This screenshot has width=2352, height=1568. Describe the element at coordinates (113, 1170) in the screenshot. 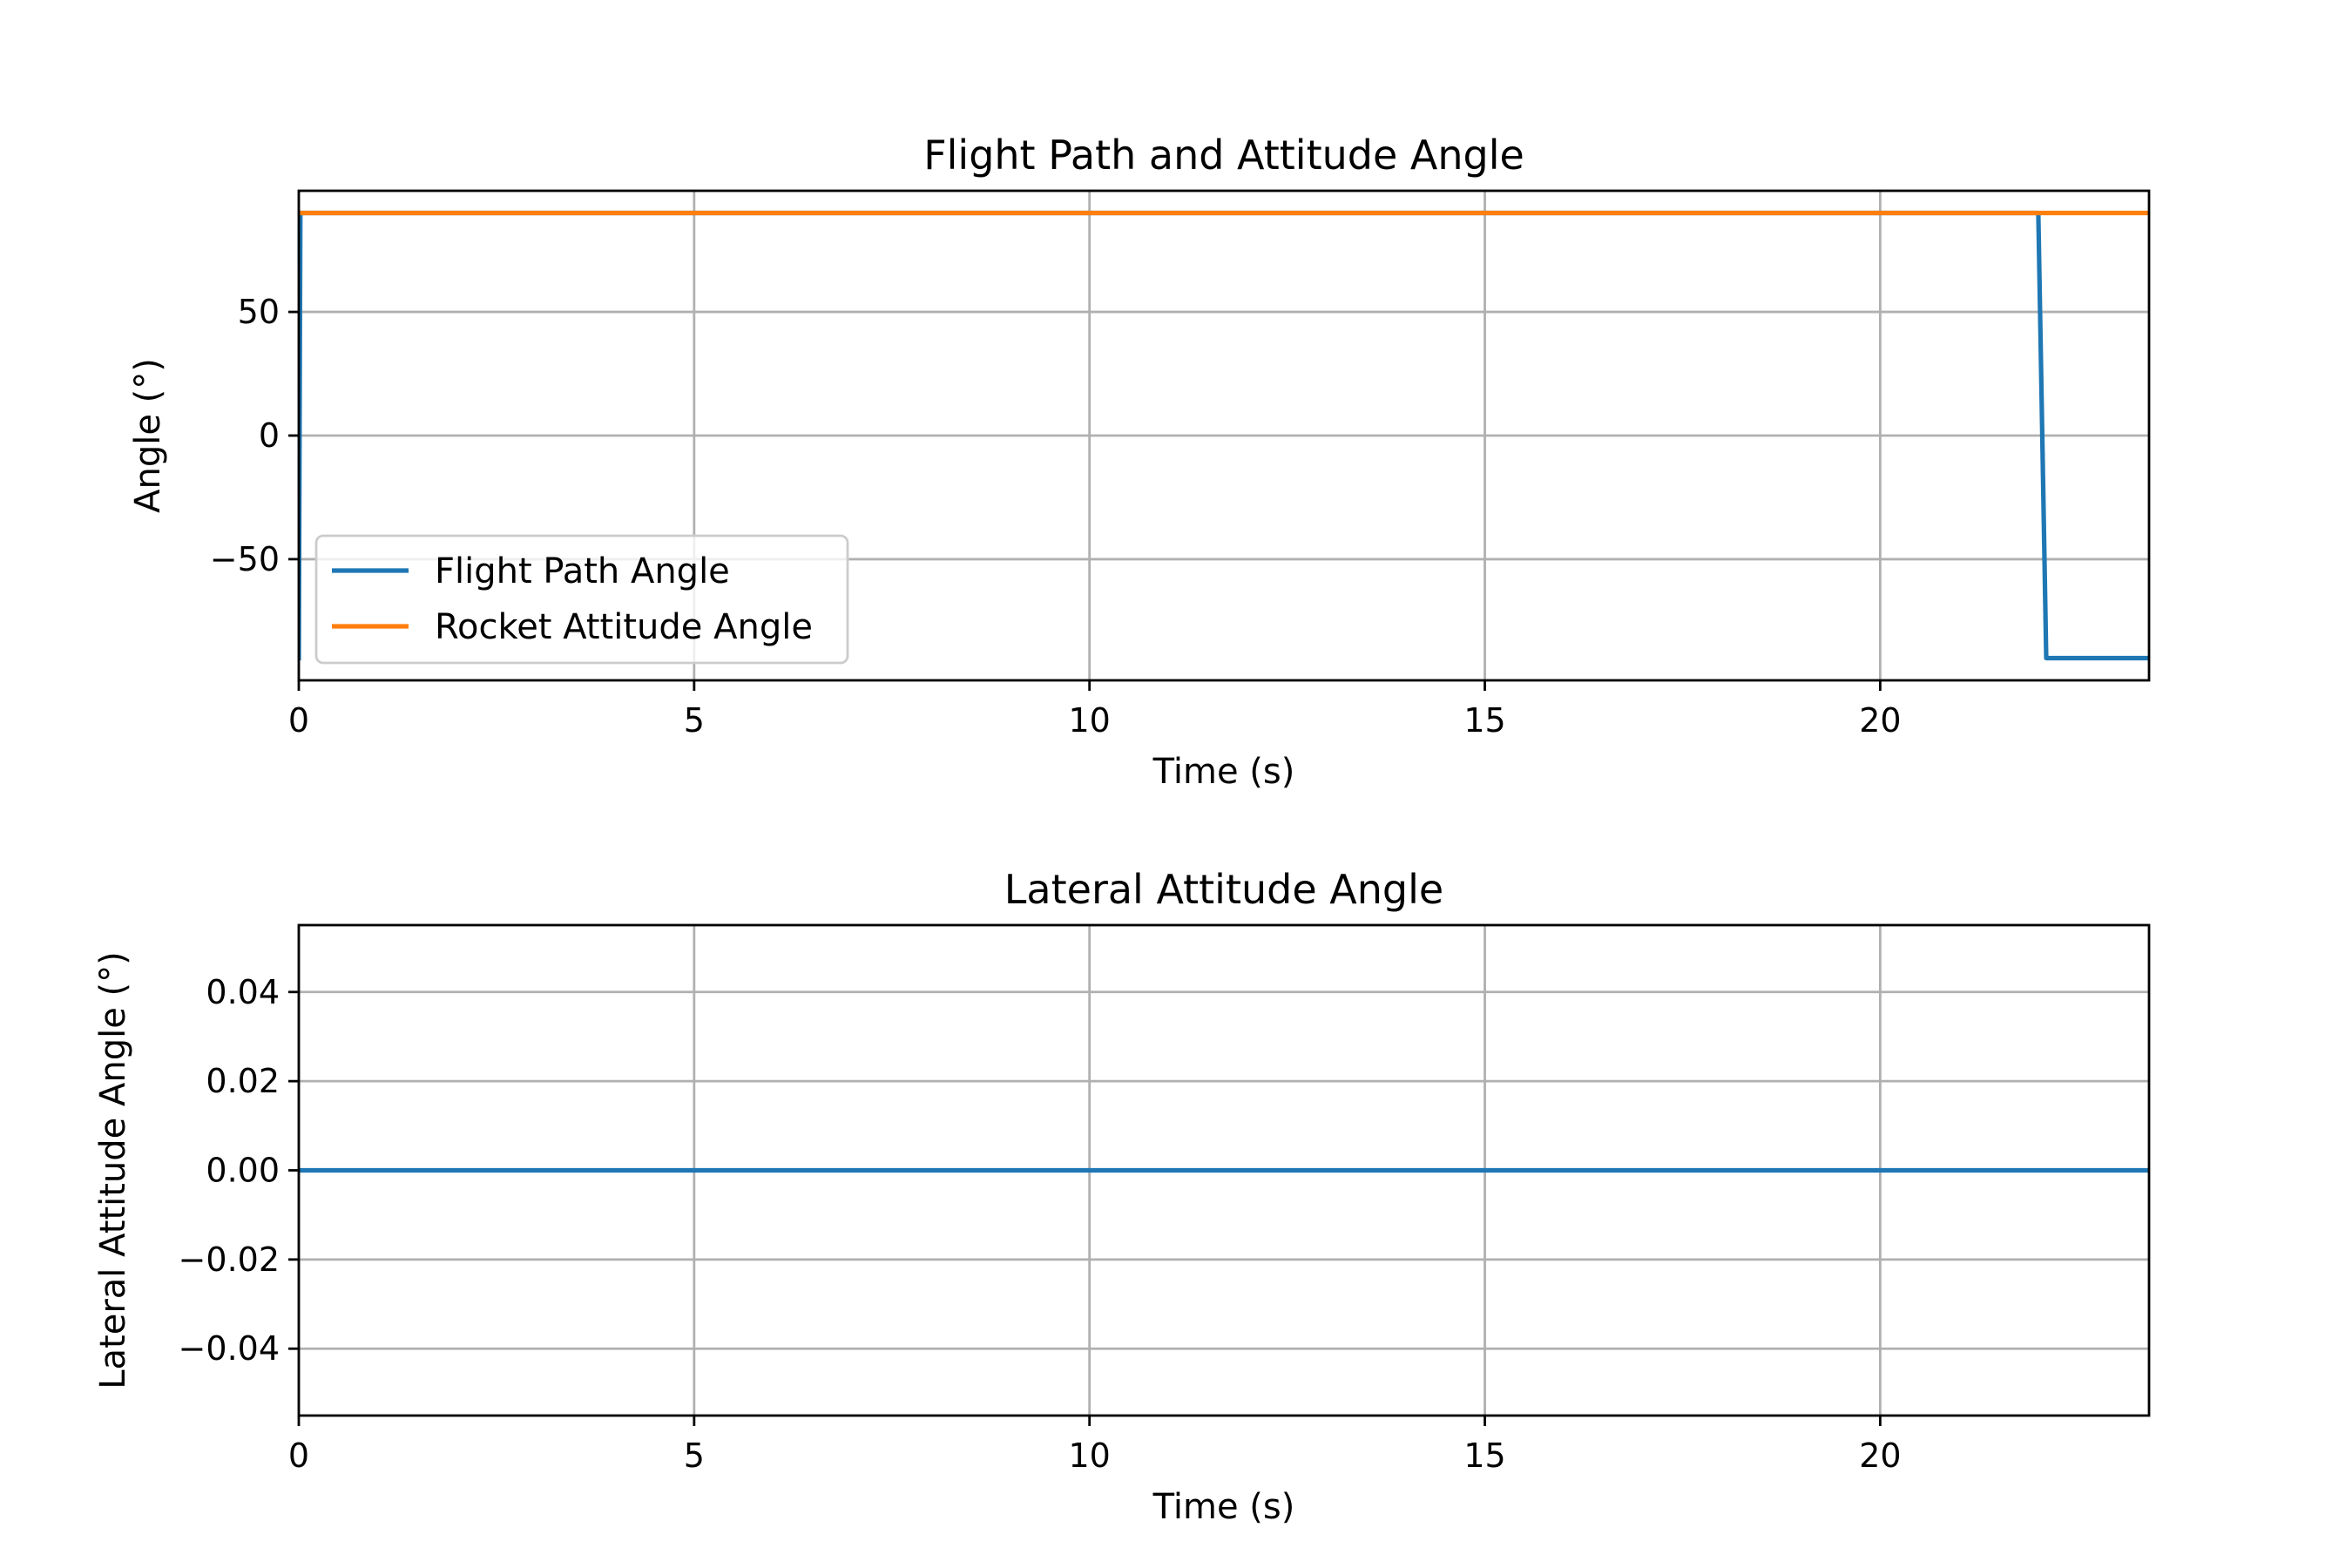

I see `y-axis-label: Lateral Attitude Angle (°)` at that location.